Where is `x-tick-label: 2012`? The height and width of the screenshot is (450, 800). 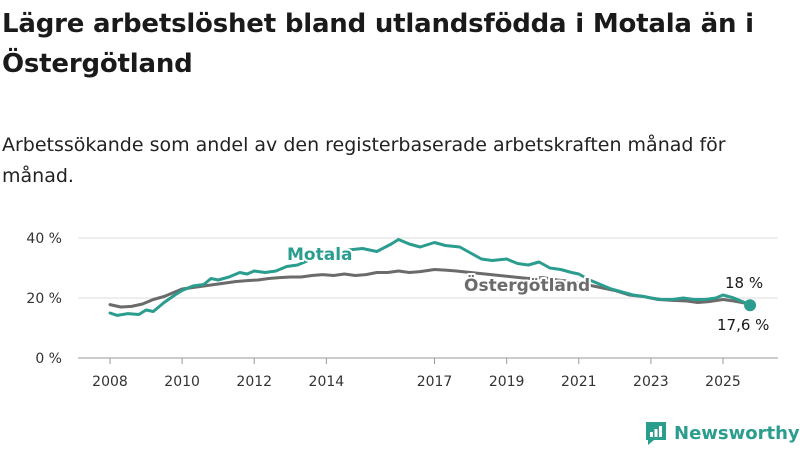 x-tick-label: 2012 is located at coordinates (254, 382).